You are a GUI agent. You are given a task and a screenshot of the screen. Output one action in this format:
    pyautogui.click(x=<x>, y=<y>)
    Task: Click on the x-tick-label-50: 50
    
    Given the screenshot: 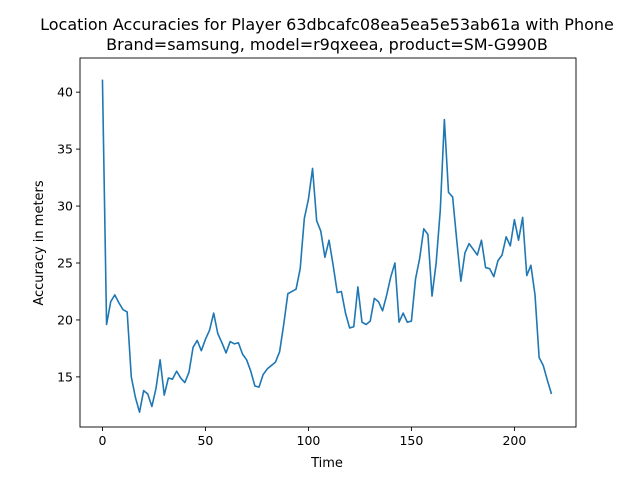 What is the action you would take?
    pyautogui.click(x=205, y=440)
    